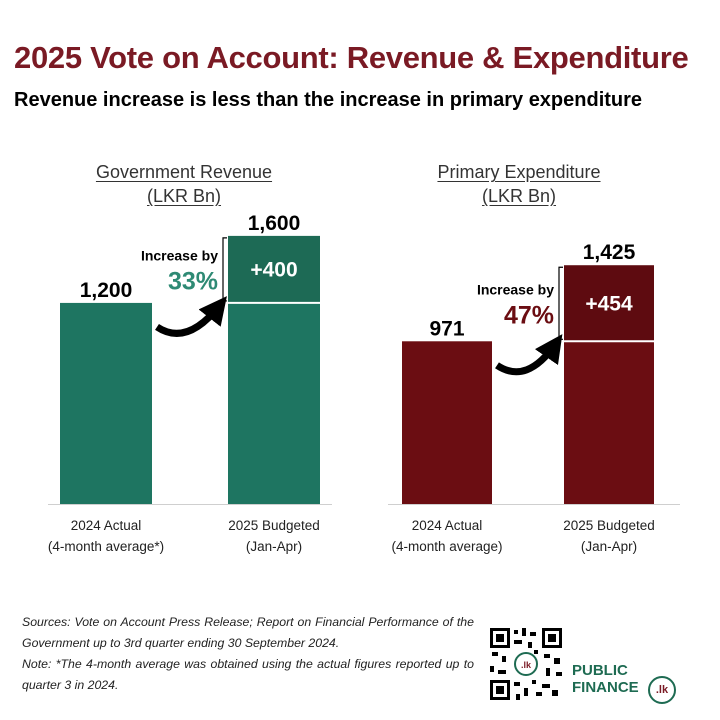  I want to click on expenditure-category-label-0-1: (4-month average), so click(446, 546).